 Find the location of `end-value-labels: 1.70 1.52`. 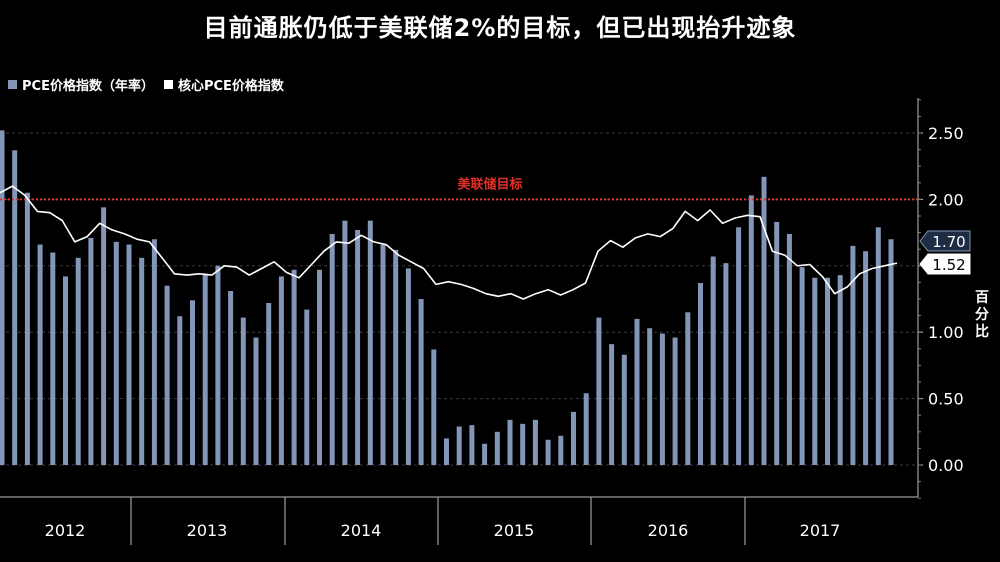

end-value-labels: 1.70 1.52 is located at coordinates (945, 252).